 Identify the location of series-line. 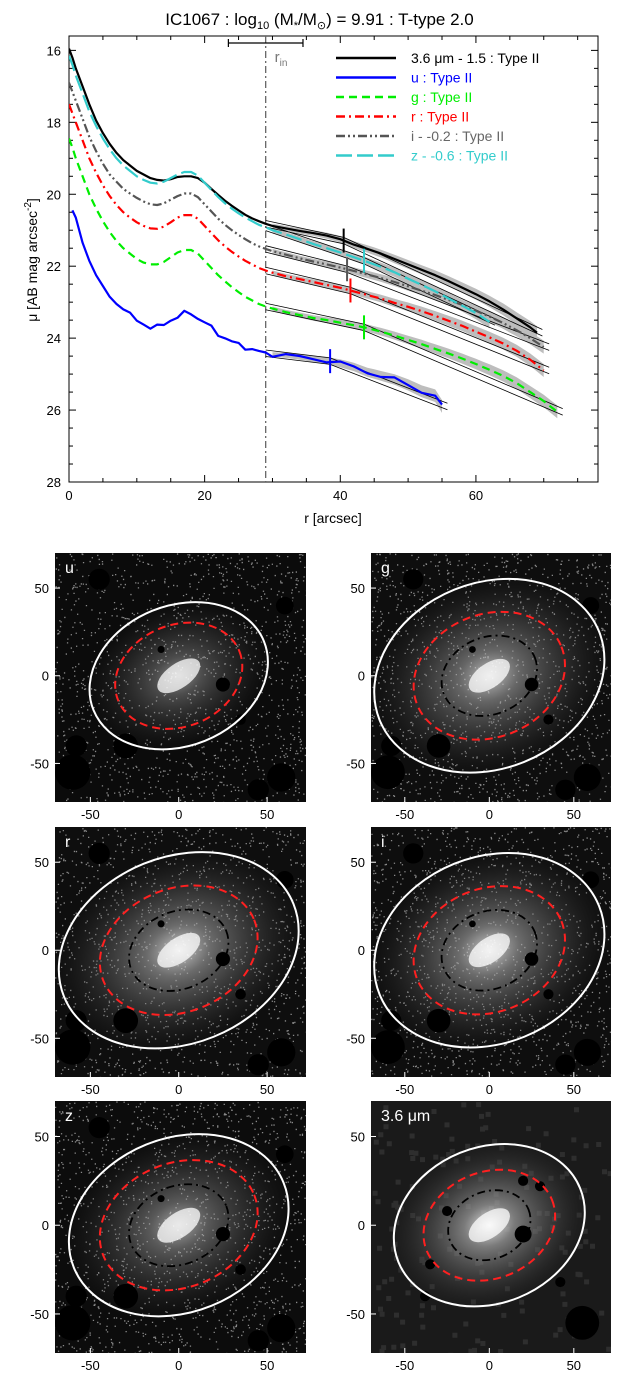
(307, 237).